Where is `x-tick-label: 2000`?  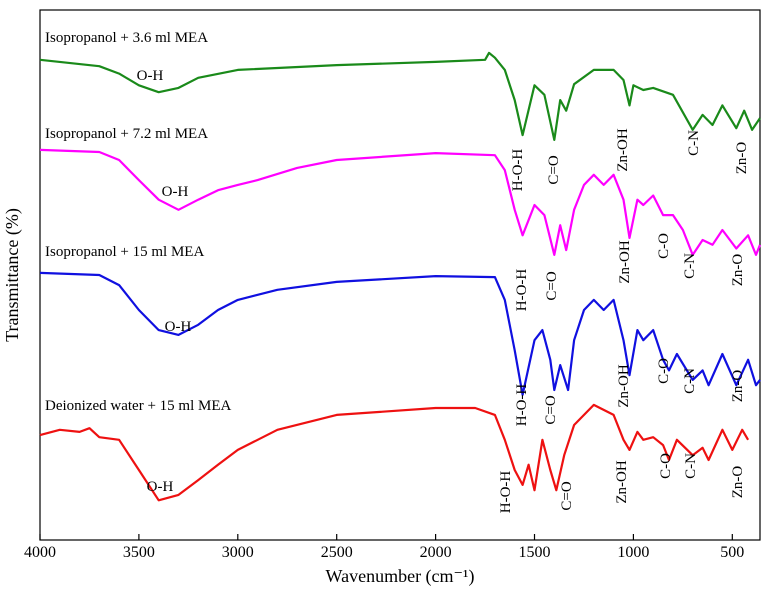 x-tick-label: 2000 is located at coordinates (436, 552).